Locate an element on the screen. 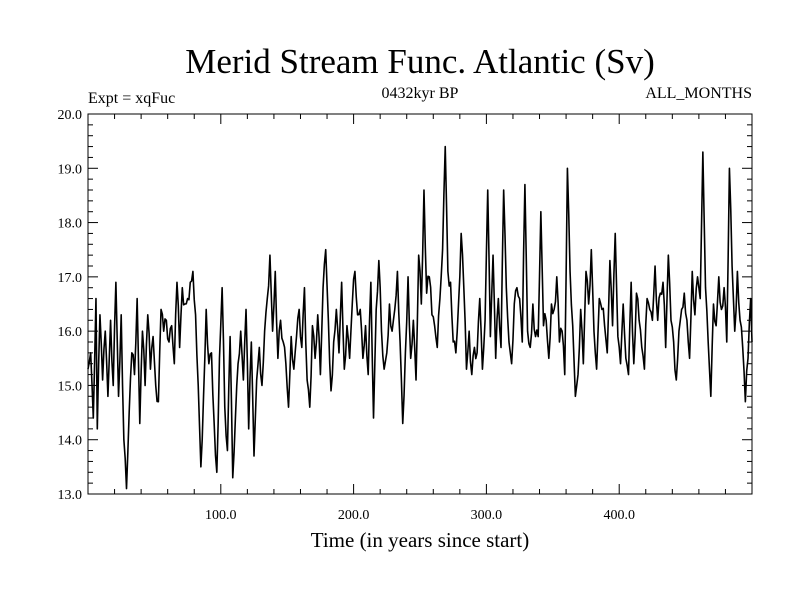 The height and width of the screenshot is (600, 800). y-tick-label: 18.0 is located at coordinates (70, 224).